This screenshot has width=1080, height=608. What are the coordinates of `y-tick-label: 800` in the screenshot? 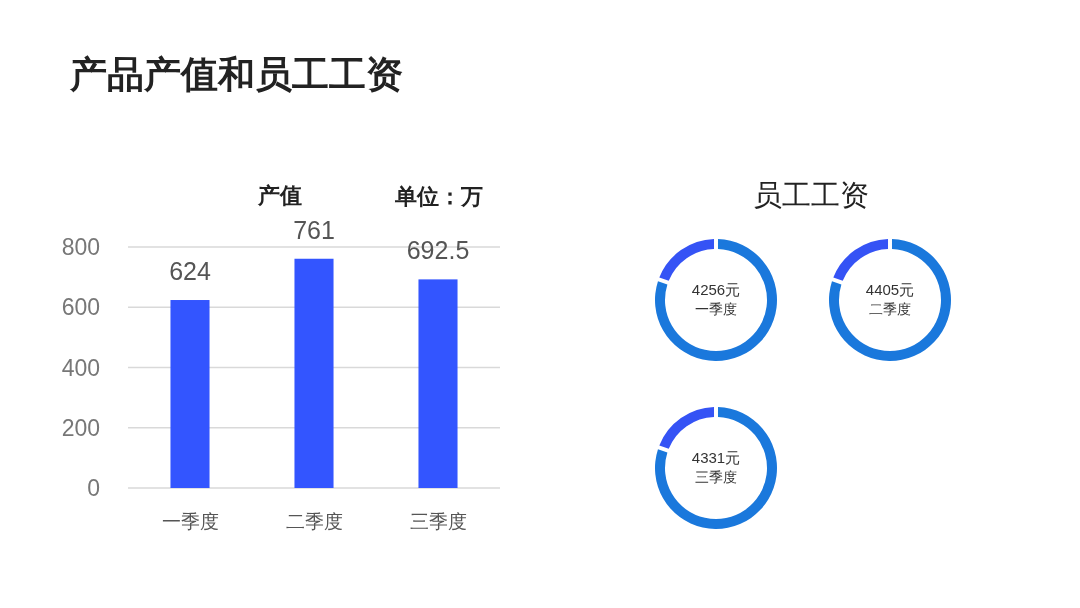 It's located at (80, 247).